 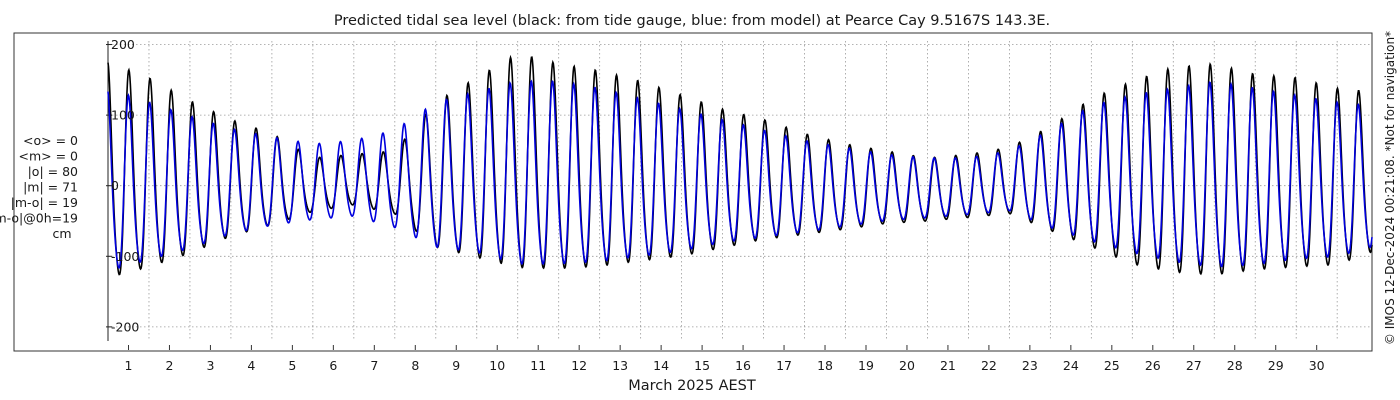 I want to click on x-tick-label: 3, so click(x=210, y=365).